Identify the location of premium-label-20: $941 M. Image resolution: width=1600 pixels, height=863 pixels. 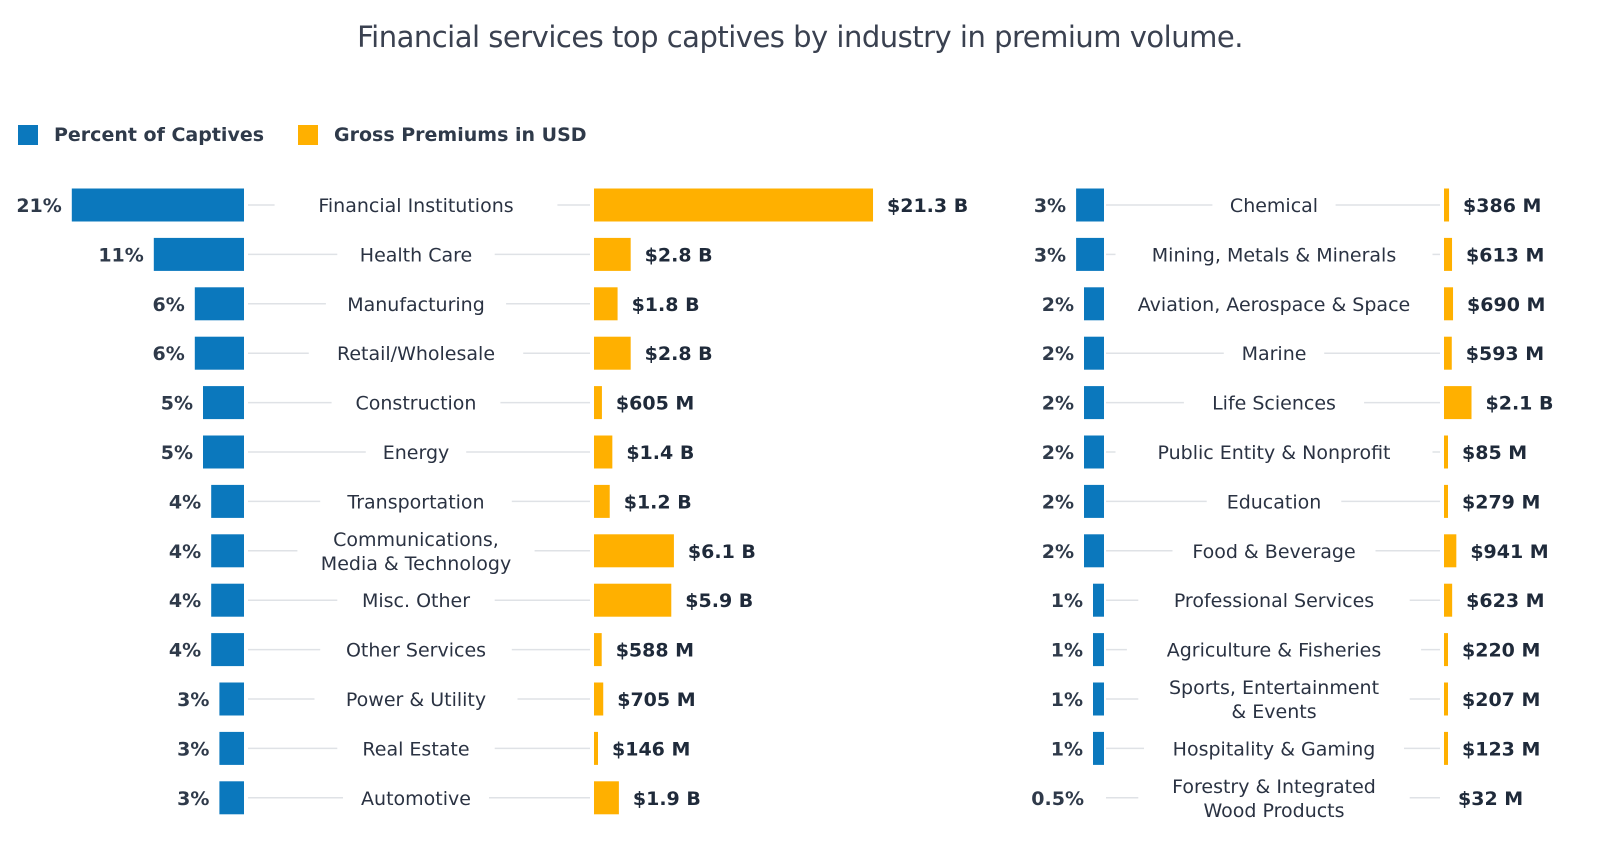
(1509, 552).